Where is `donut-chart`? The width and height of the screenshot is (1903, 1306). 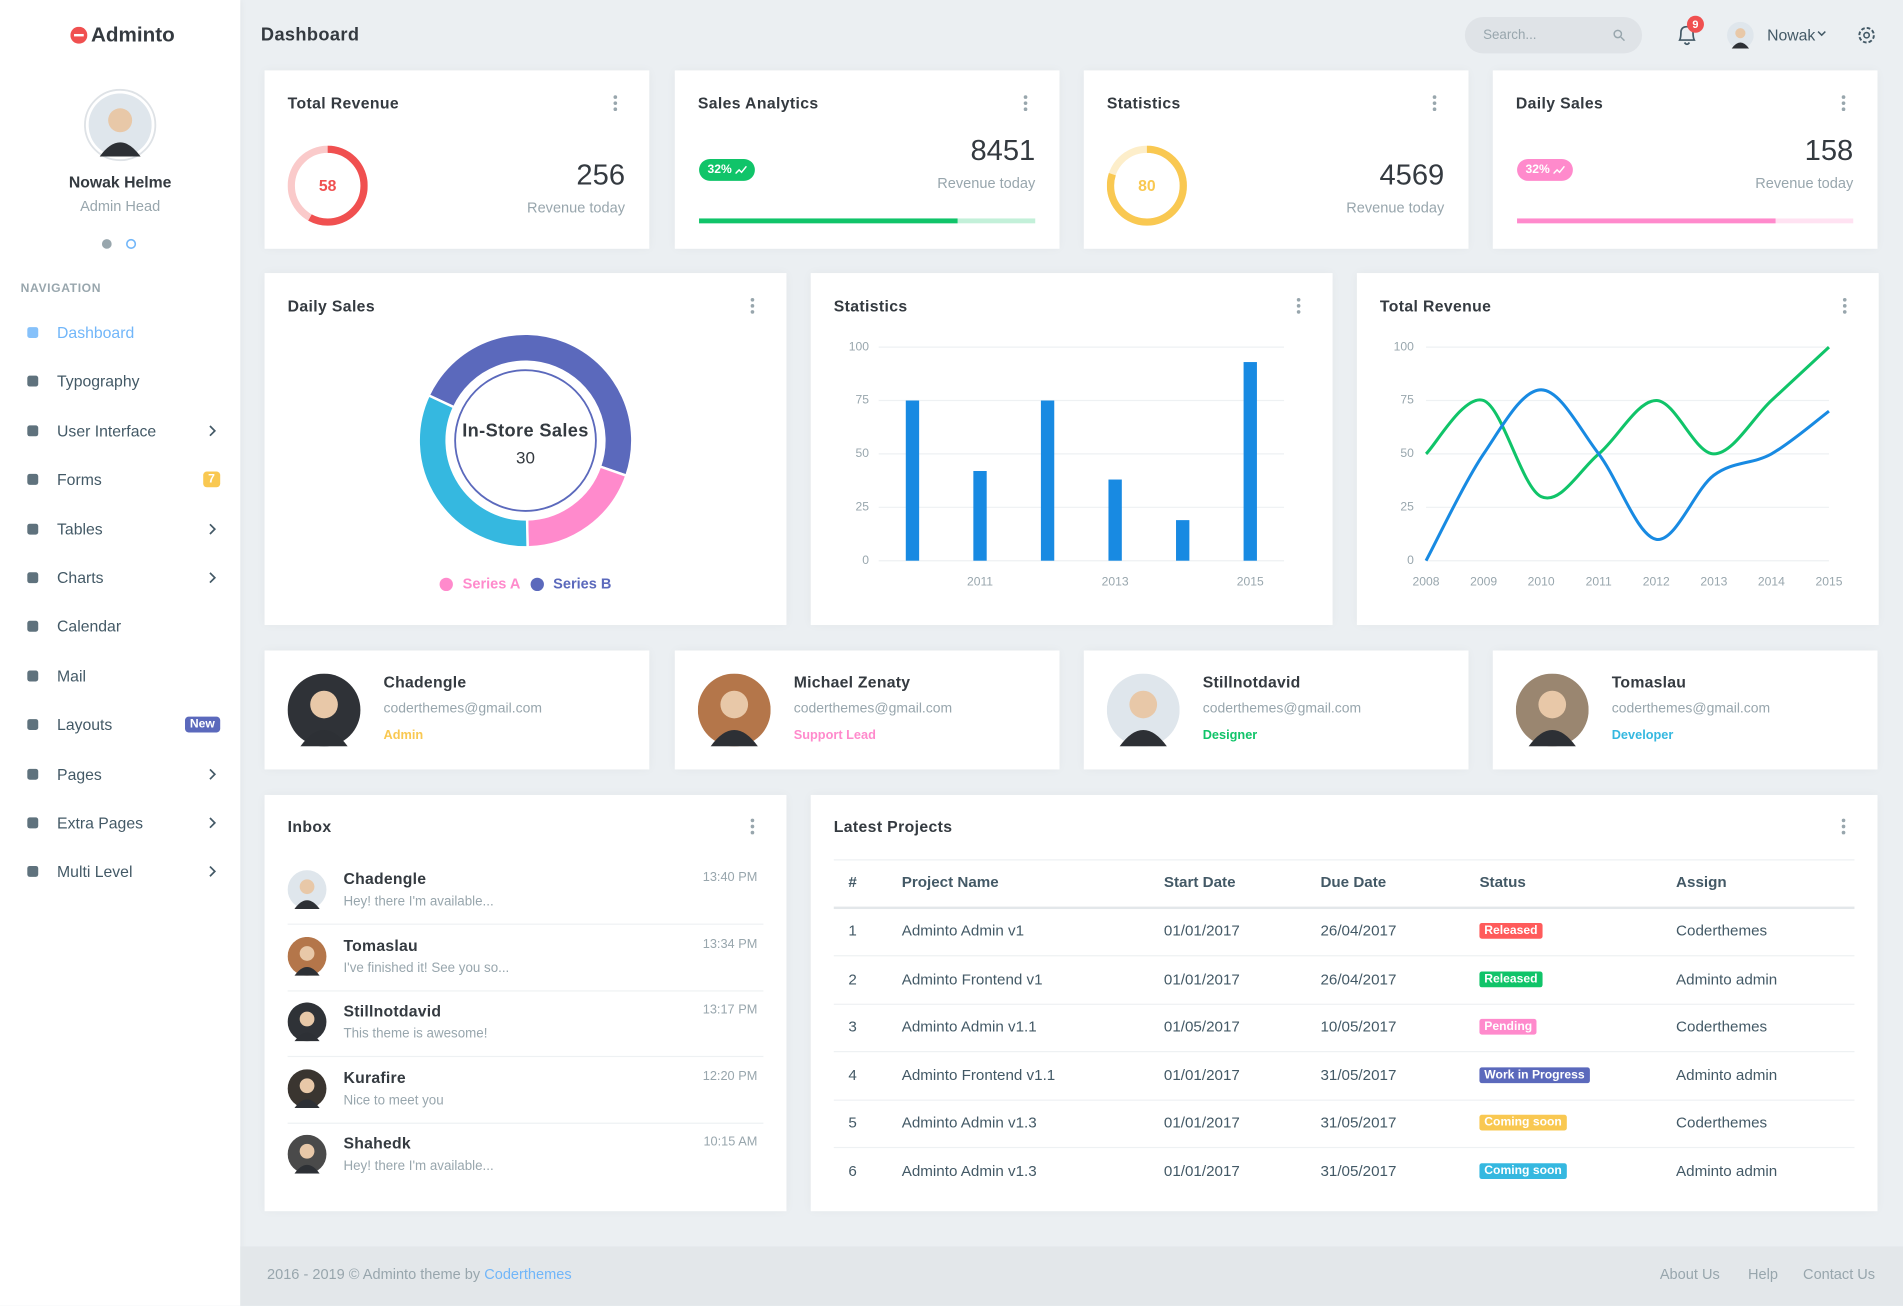 donut-chart is located at coordinates (525, 440).